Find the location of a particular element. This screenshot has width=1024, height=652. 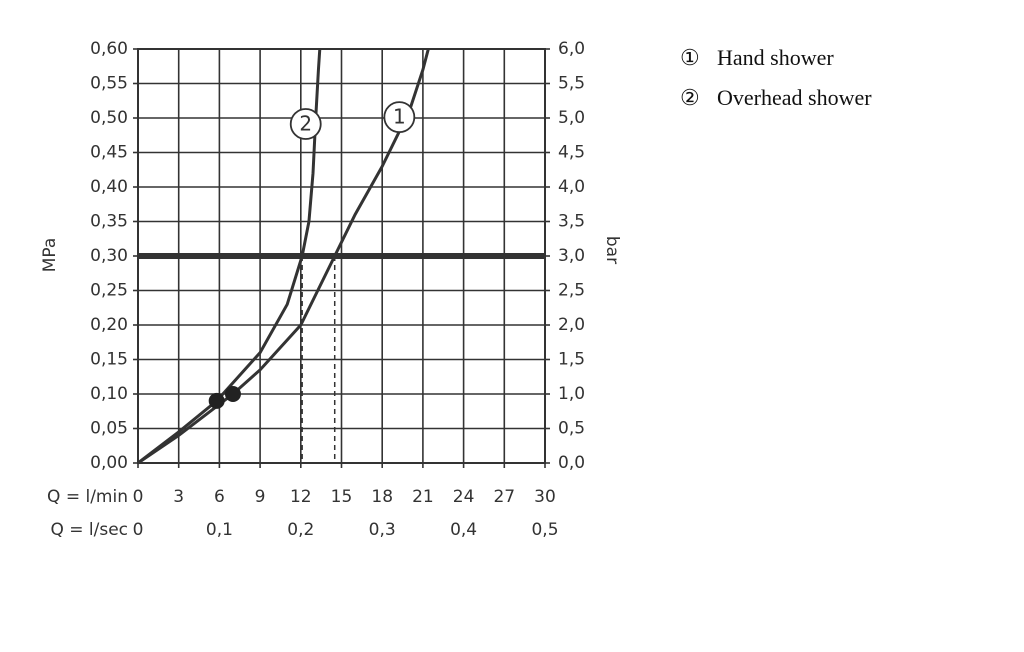

y2-tick-label: 1,5 is located at coordinates (571, 360).